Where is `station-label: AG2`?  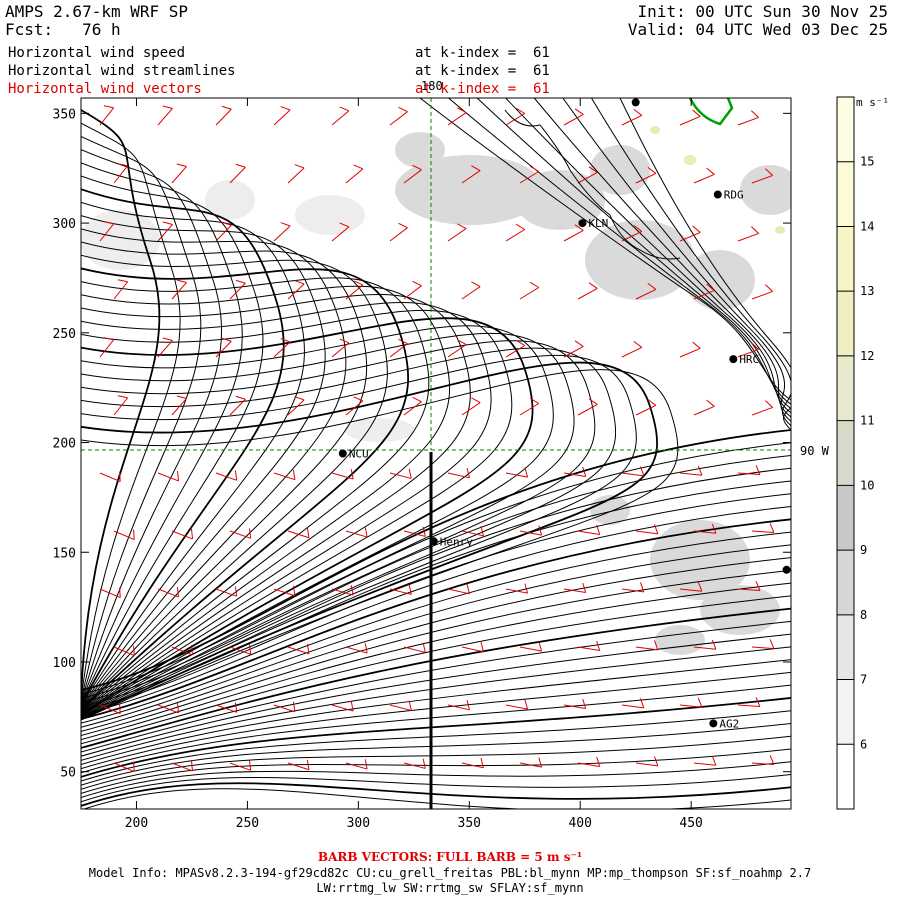 station-label: AG2 is located at coordinates (729, 723).